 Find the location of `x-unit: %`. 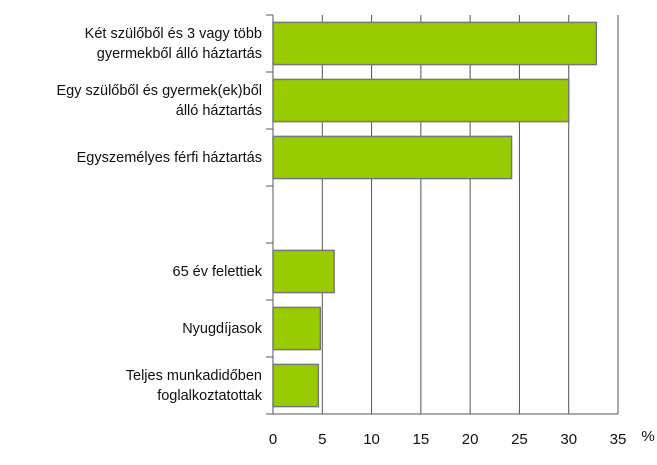

x-unit: % is located at coordinates (647, 436).